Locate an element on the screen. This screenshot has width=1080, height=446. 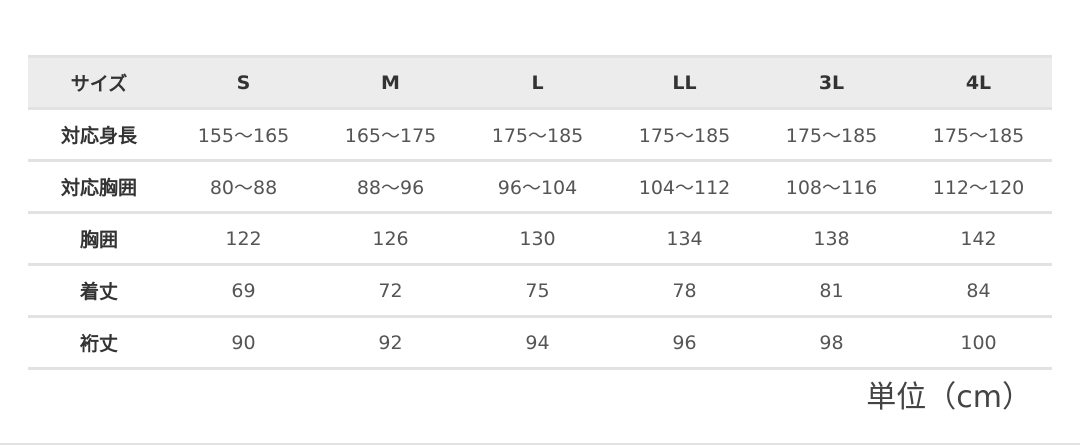
table-row: 裄丈 90 92 94 96 98 100 is located at coordinates (540, 343).